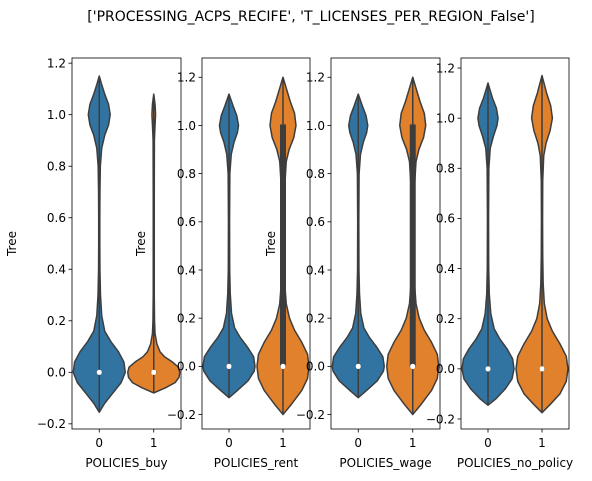  I want to click on x-axis-label: POLICIES_no_policy, so click(515, 463).